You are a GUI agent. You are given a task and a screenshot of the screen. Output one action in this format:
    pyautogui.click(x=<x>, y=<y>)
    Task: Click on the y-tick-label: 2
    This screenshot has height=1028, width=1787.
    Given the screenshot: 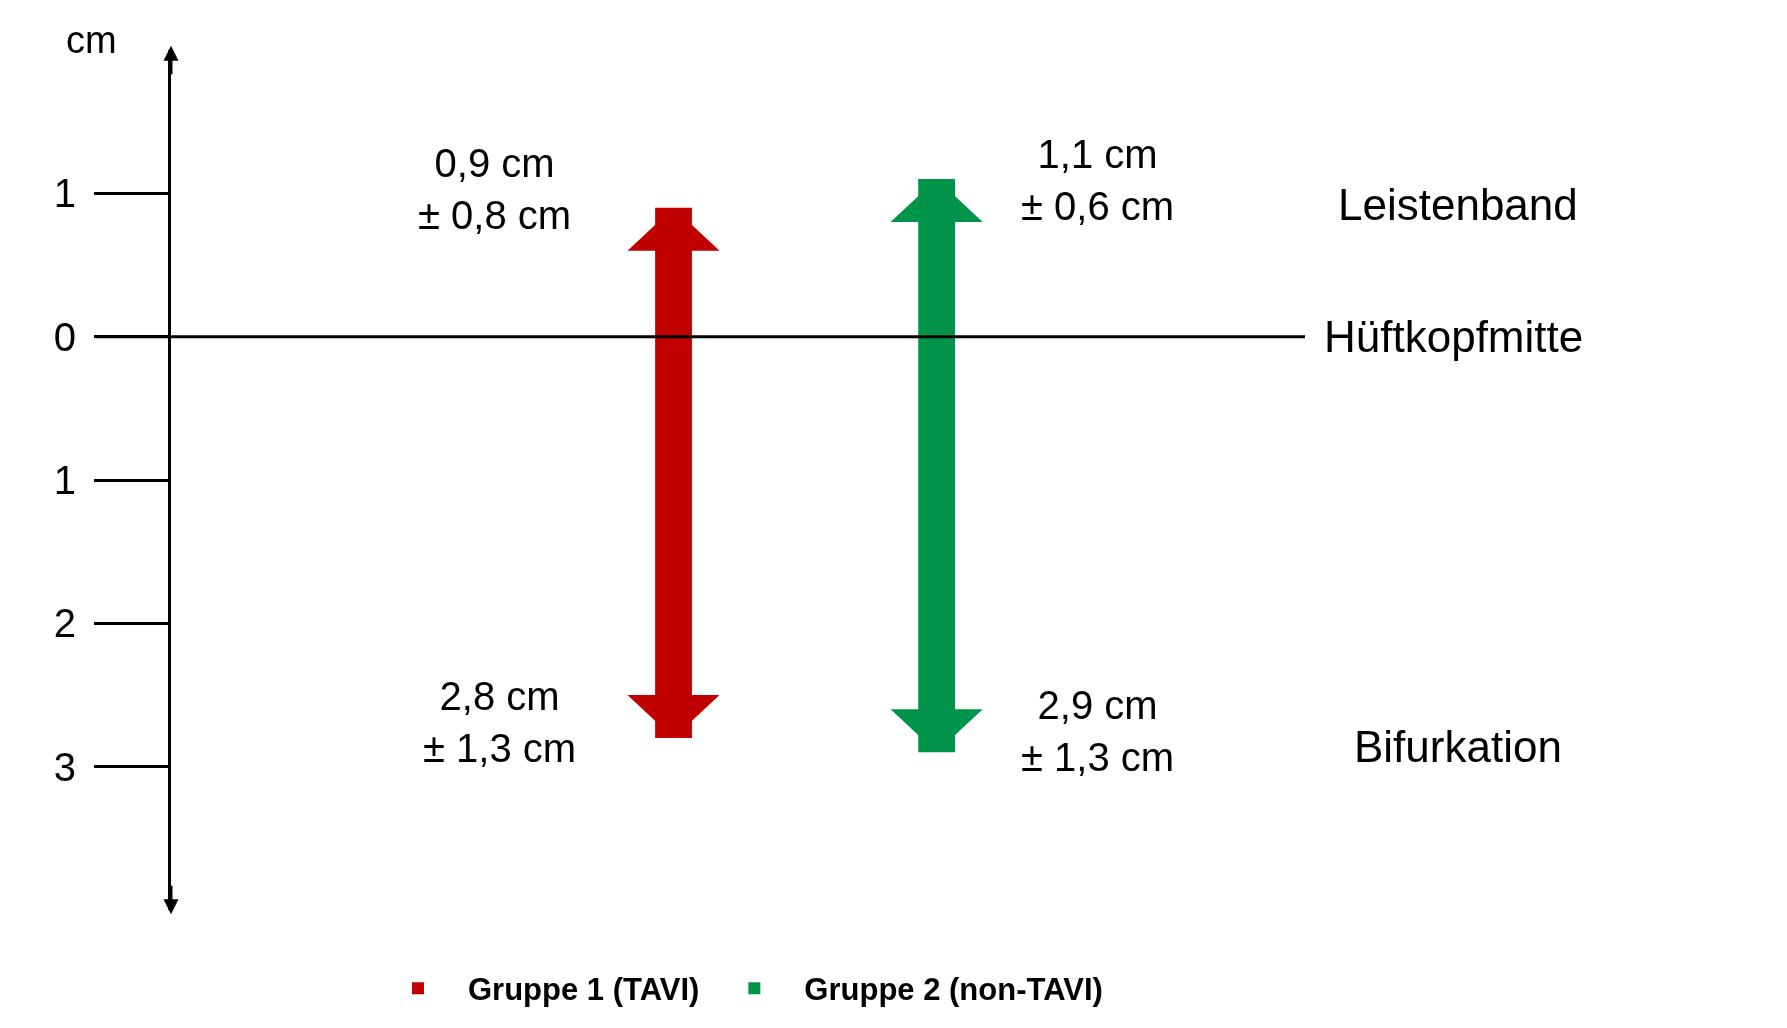 What is the action you would take?
    pyautogui.click(x=64, y=623)
    